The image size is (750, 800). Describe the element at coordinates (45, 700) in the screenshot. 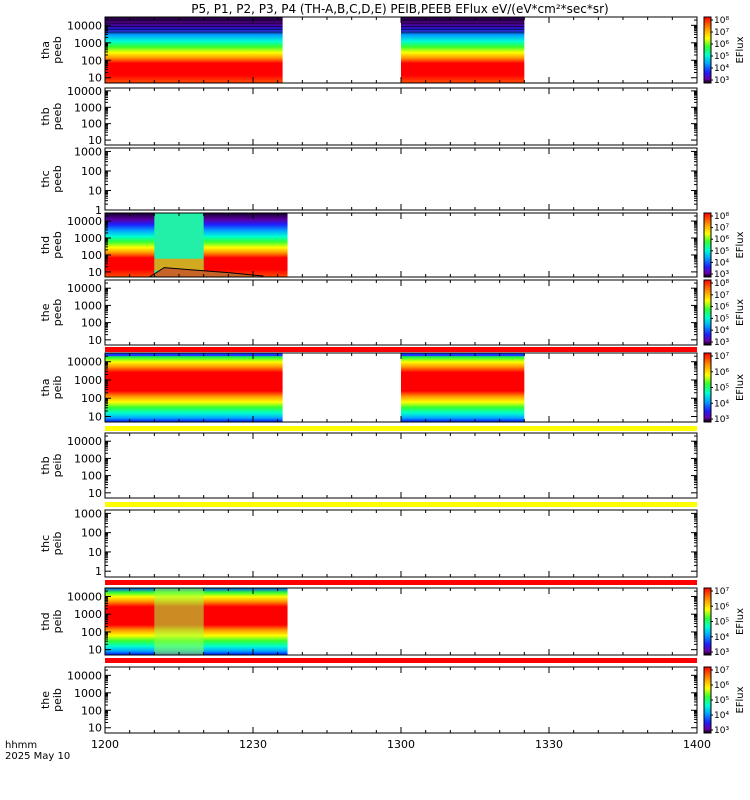

I see `probe-label: the` at that location.